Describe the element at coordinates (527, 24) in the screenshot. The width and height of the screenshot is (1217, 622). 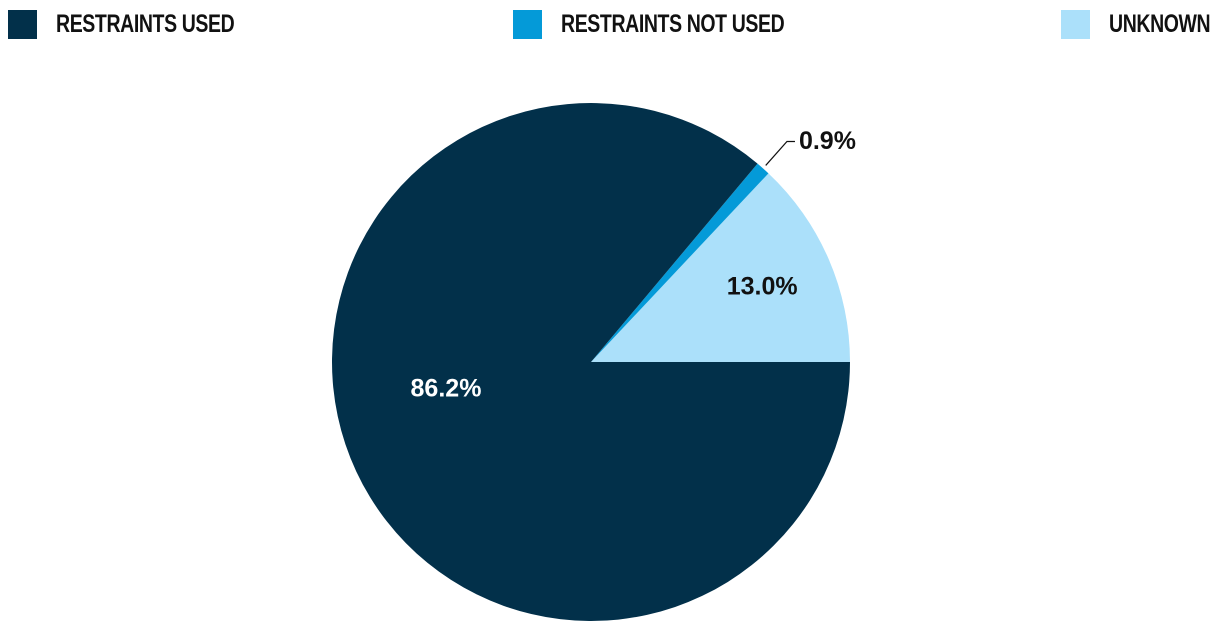
I see `legend-swatch-restraints-not-used` at that location.